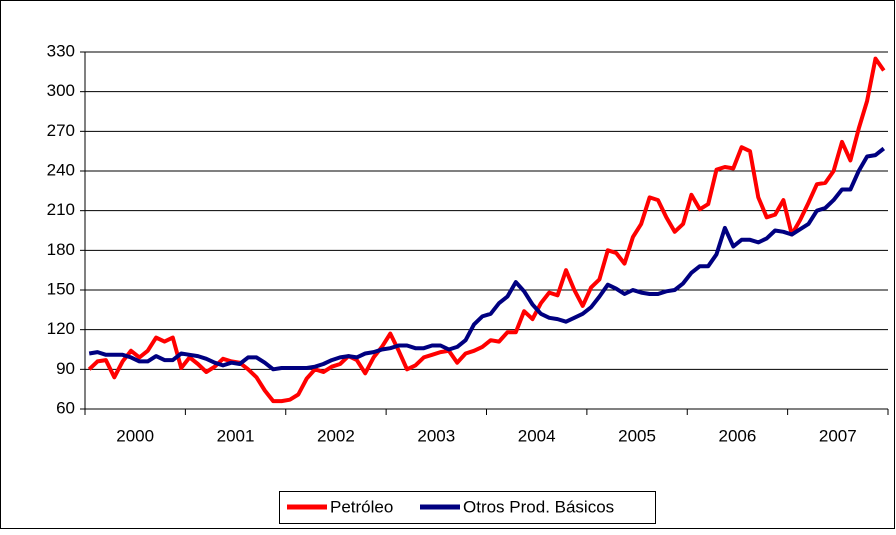 Image resolution: width=896 pixels, height=535 pixels. What do you see at coordinates (61, 169) in the screenshot?
I see `y-tick-label: 240` at bounding box center [61, 169].